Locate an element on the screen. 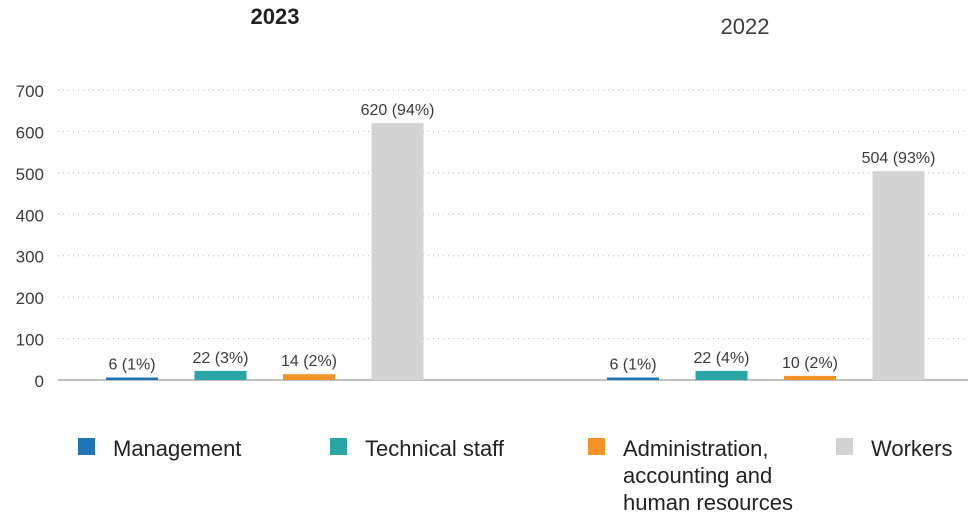 The image size is (968, 525). data-label-2023-management: 6 (1%) is located at coordinates (131, 365).